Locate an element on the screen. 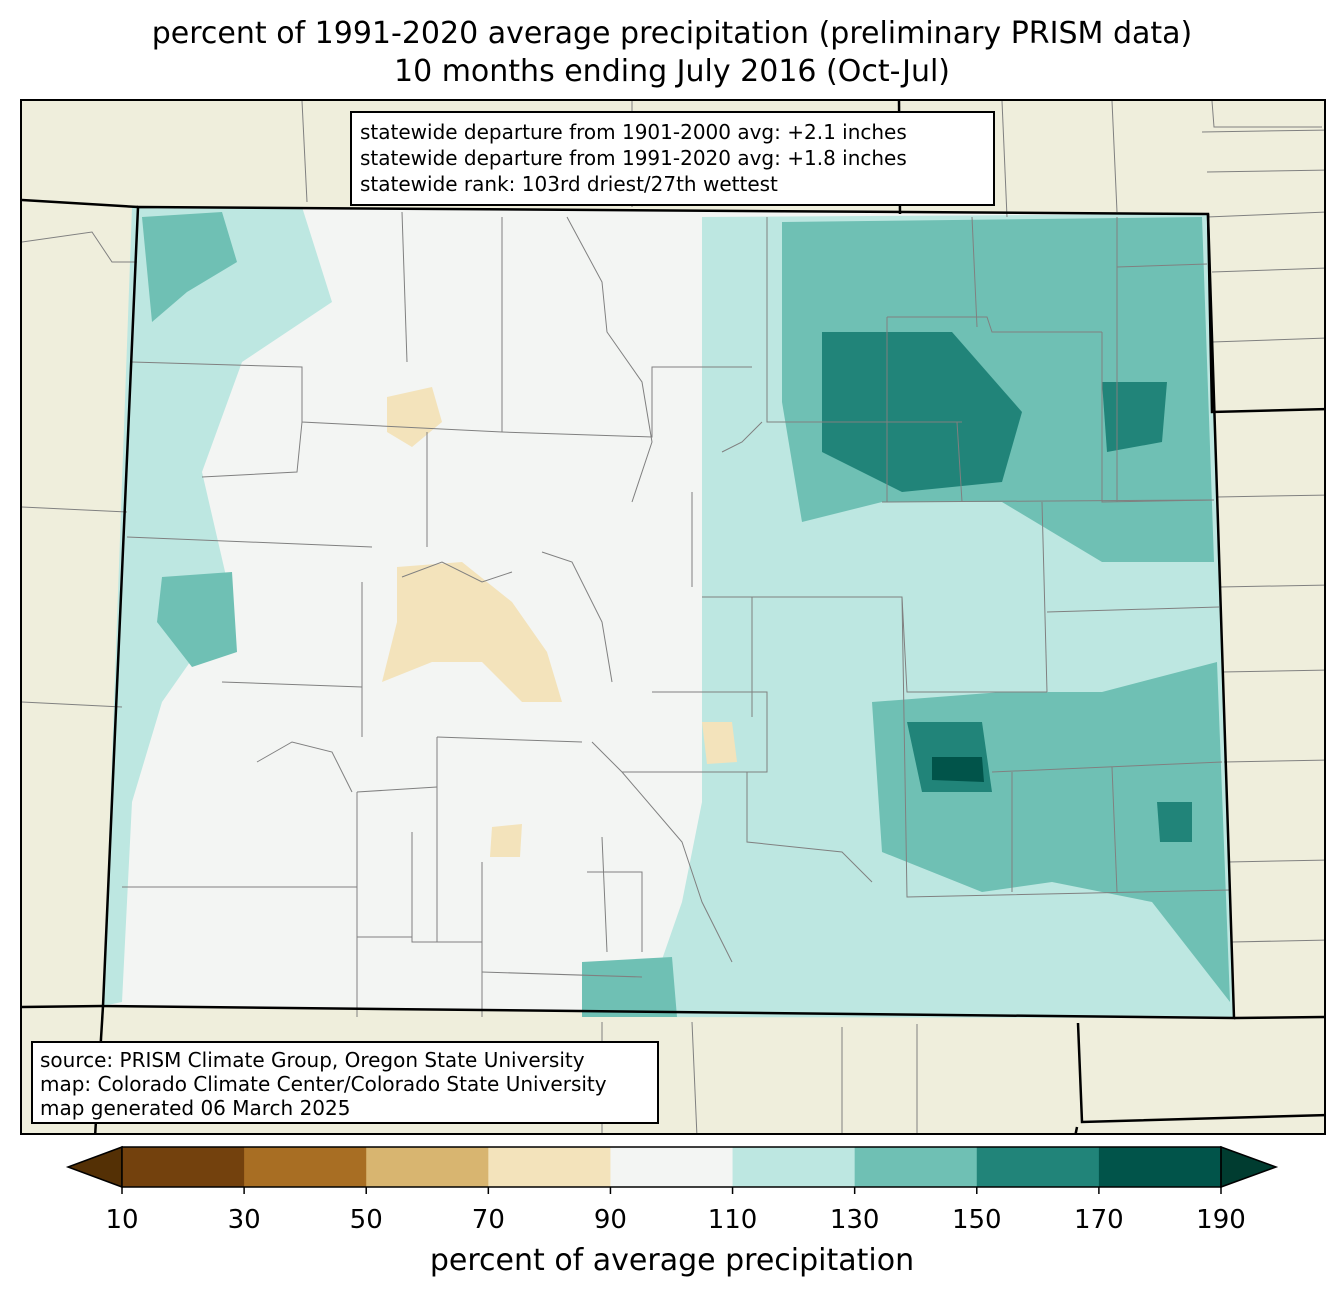  colorbar-outline is located at coordinates (671, 1167).